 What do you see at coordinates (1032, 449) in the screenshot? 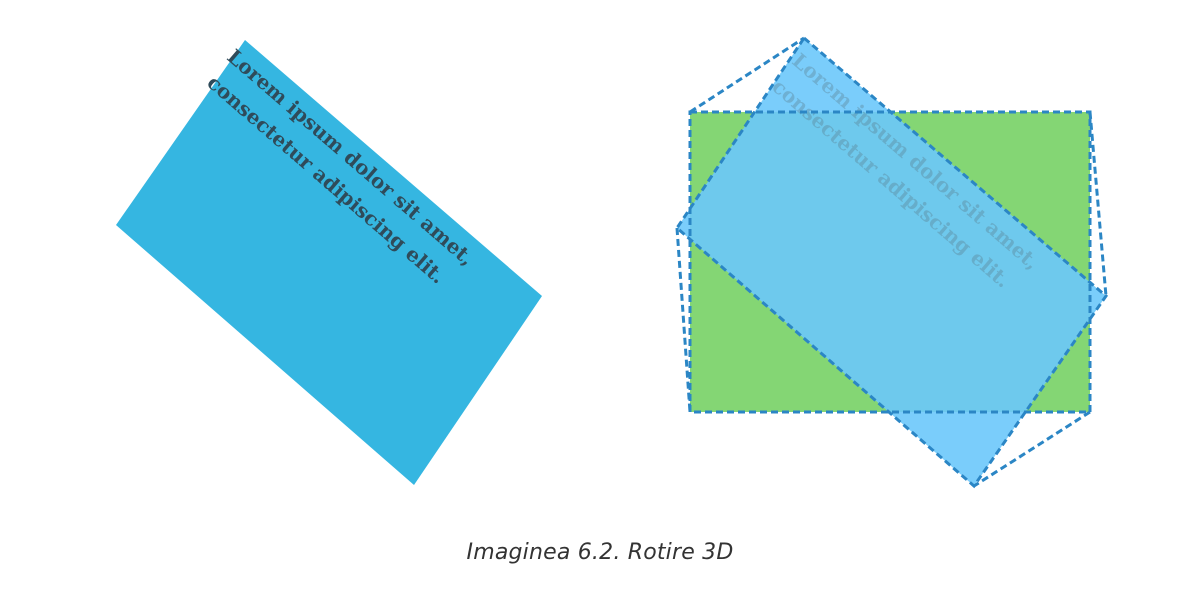
I see `connector-bottom-right` at bounding box center [1032, 449].